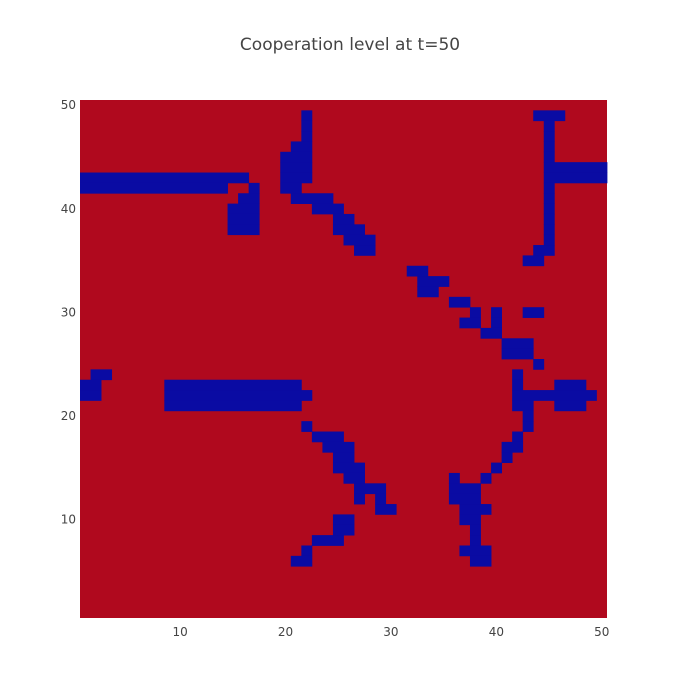  I want to click on y-tick-label: 10, so click(68, 520).